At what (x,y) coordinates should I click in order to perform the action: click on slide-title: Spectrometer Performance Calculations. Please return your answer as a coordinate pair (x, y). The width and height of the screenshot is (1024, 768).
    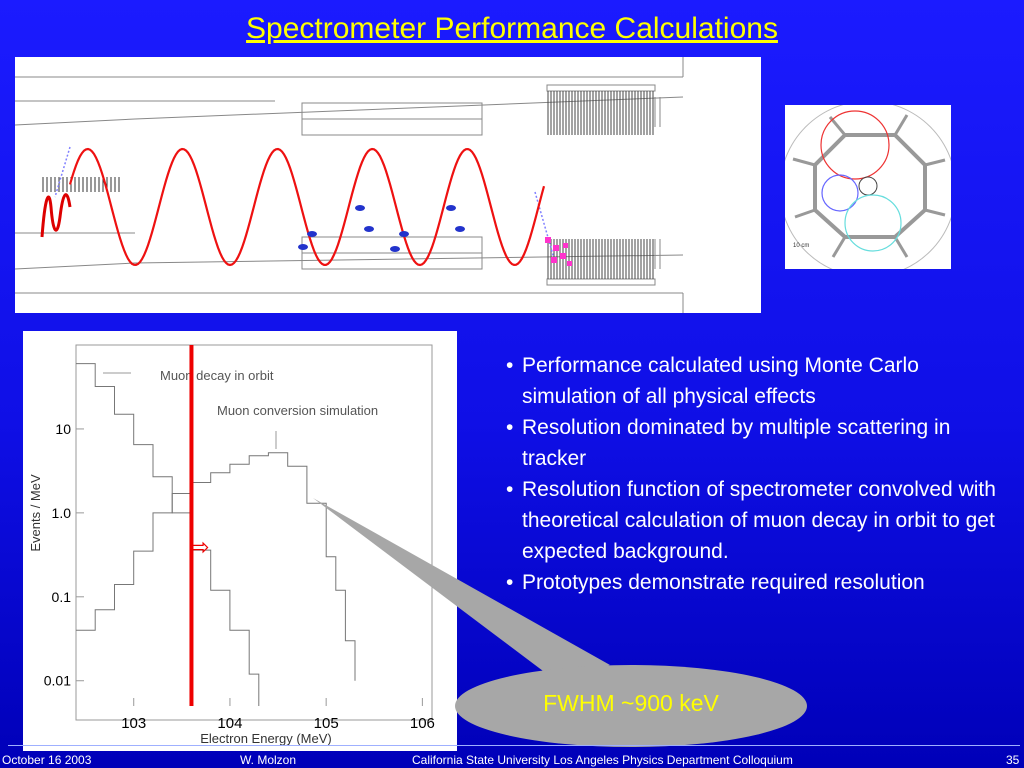
    Looking at the image, I should click on (512, 28).